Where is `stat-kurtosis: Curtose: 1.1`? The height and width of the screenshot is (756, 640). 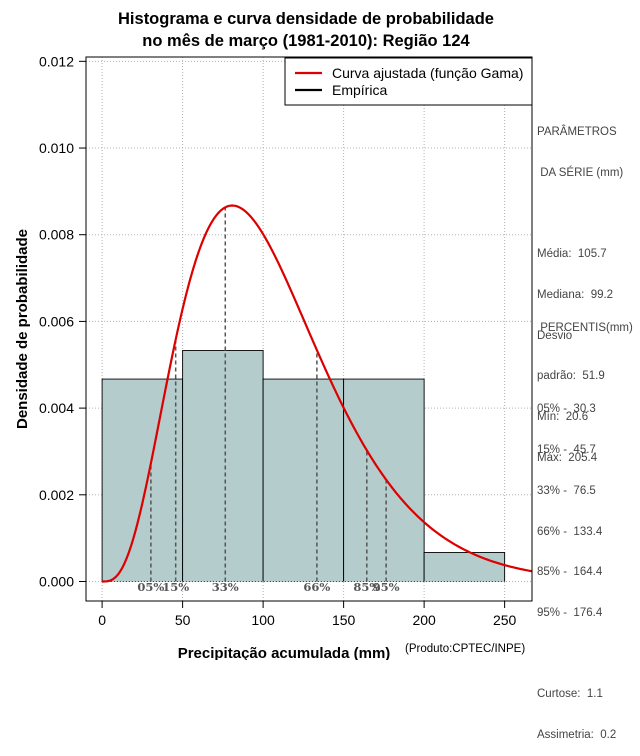
stat-kurtosis: Curtose: 1.1 is located at coordinates (570, 694).